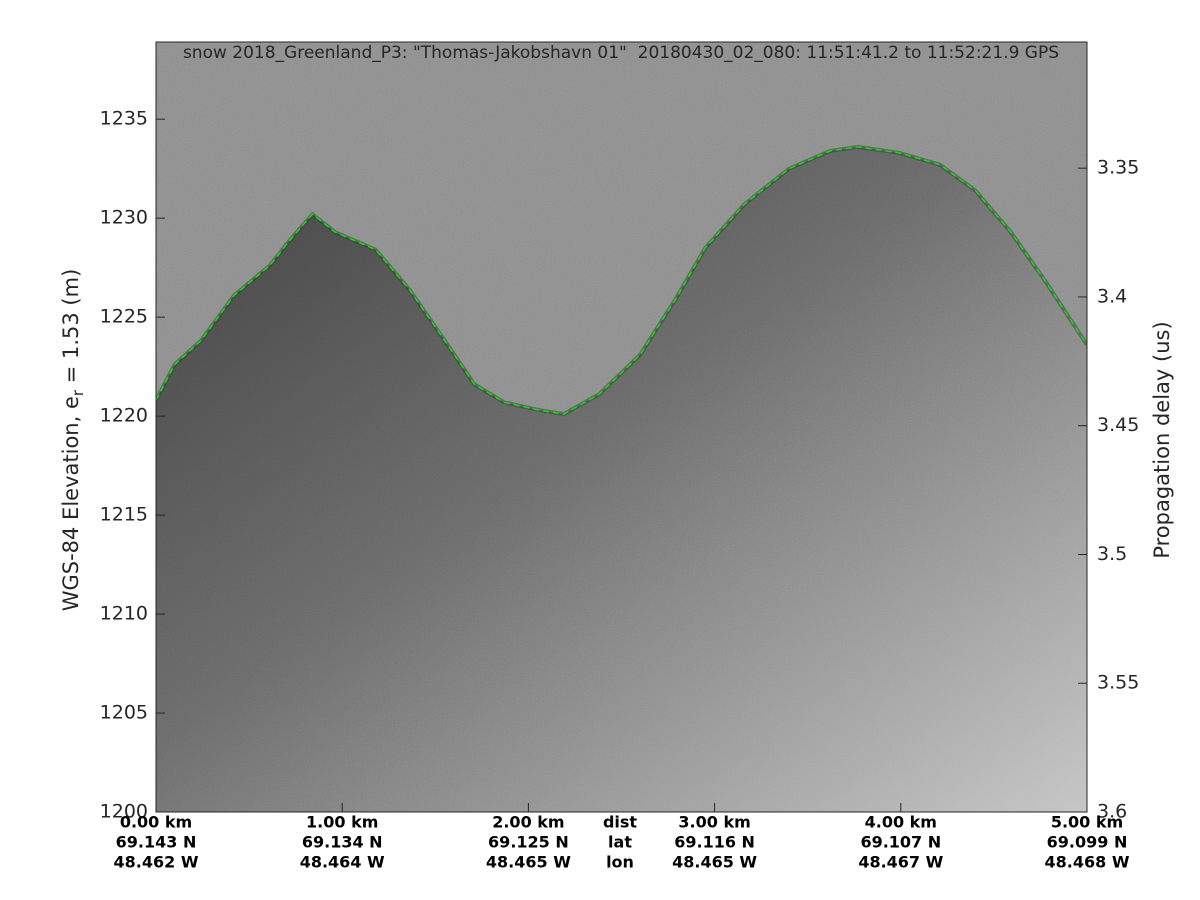 This screenshot has height=900, width=1200. What do you see at coordinates (1087, 842) in the screenshot?
I see `lat-label: 69.099 N` at bounding box center [1087, 842].